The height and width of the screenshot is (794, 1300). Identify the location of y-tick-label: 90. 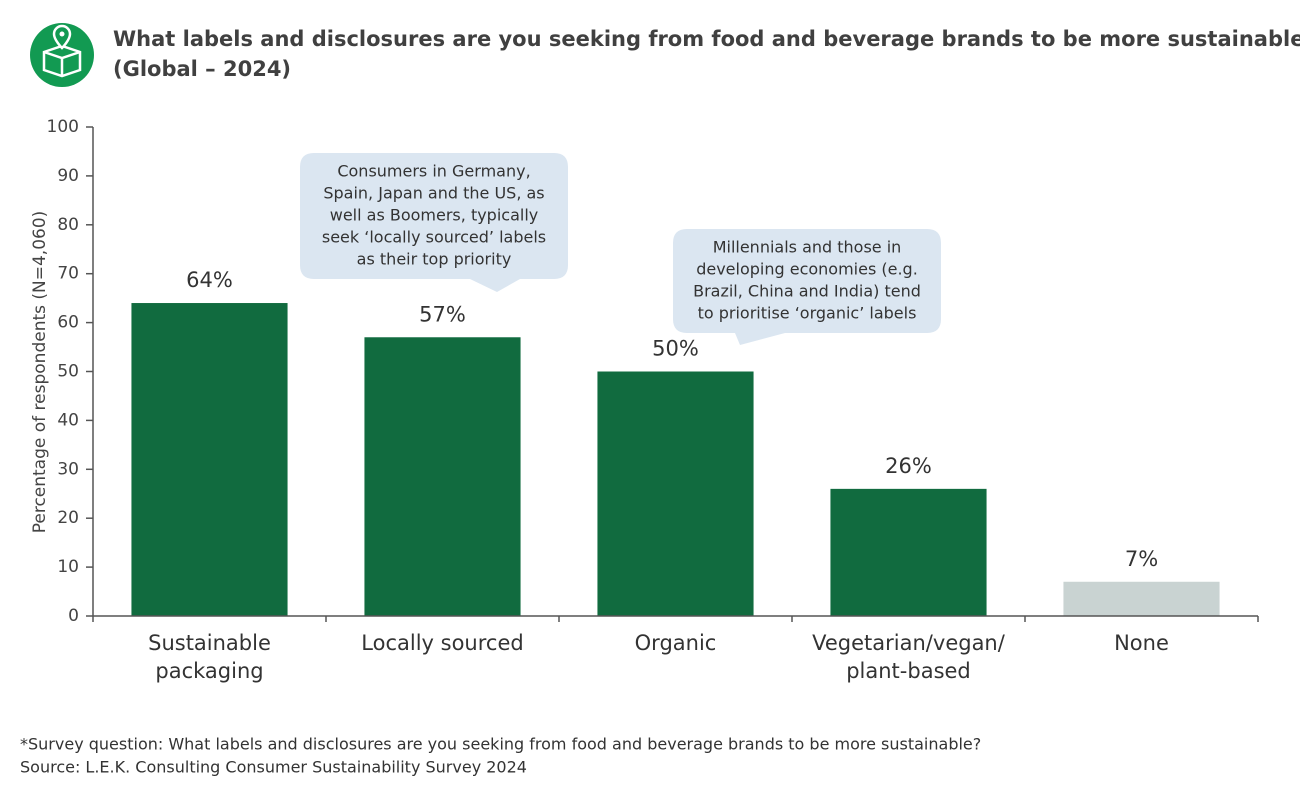
(68, 176).